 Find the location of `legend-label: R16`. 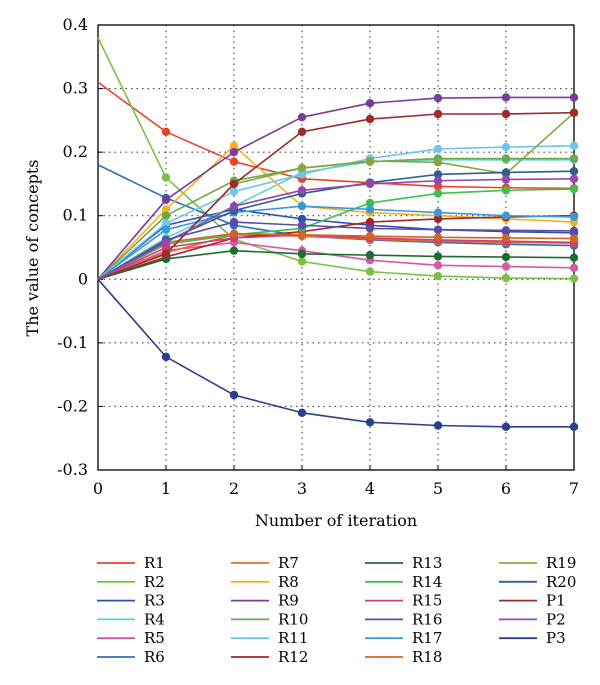

legend-label: R16 is located at coordinates (427, 619).